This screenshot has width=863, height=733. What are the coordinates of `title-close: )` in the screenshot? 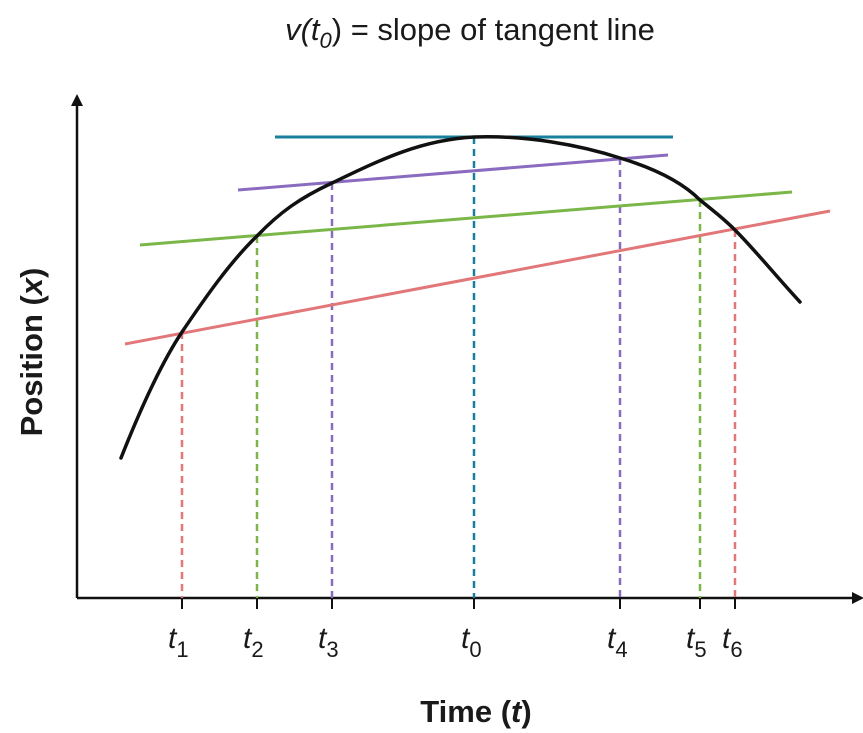 It's located at (337, 29).